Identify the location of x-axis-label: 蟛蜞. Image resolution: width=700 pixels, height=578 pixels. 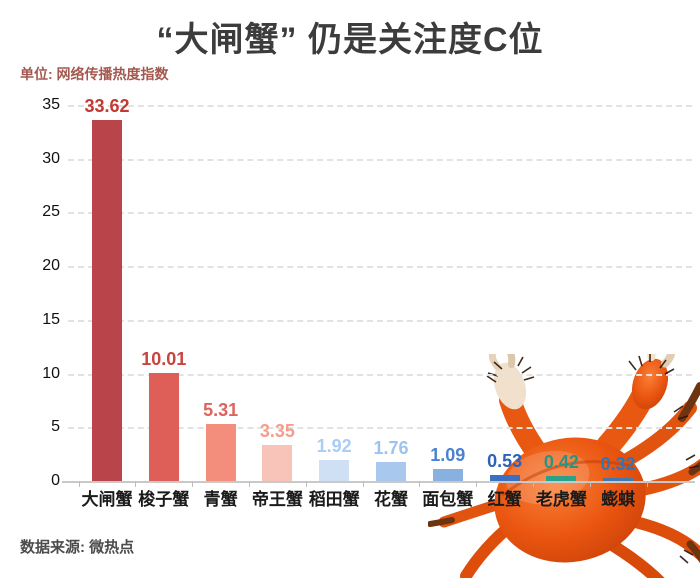
(618, 499).